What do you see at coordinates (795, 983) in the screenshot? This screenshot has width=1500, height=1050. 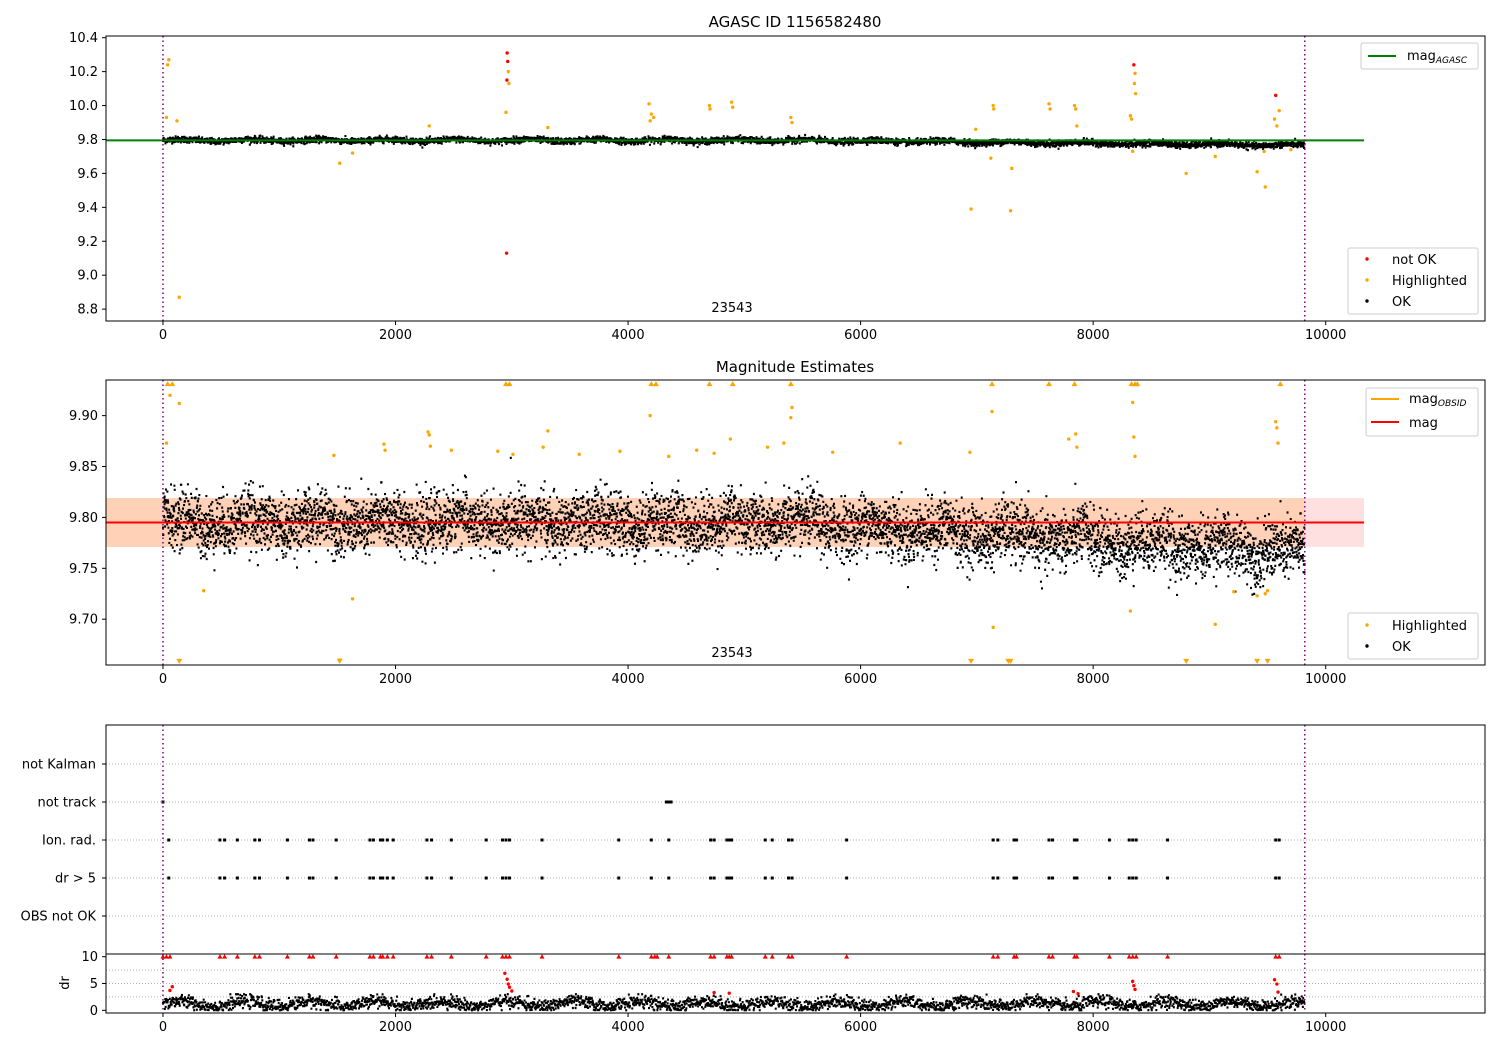 I see `panel-dr-grid` at bounding box center [795, 983].